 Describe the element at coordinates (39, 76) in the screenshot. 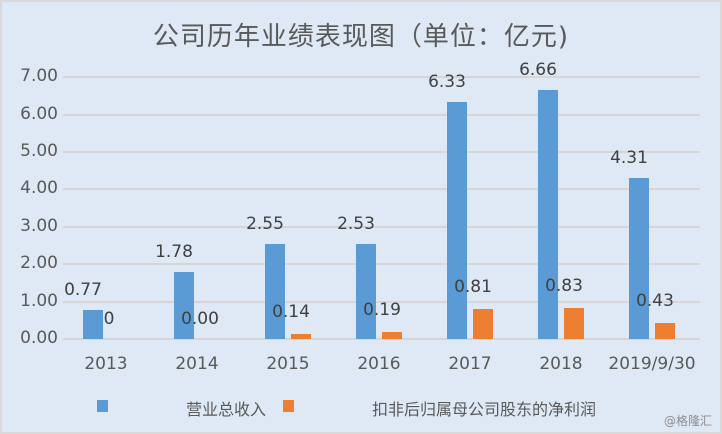

I see `y-tick-label: 7.00` at that location.